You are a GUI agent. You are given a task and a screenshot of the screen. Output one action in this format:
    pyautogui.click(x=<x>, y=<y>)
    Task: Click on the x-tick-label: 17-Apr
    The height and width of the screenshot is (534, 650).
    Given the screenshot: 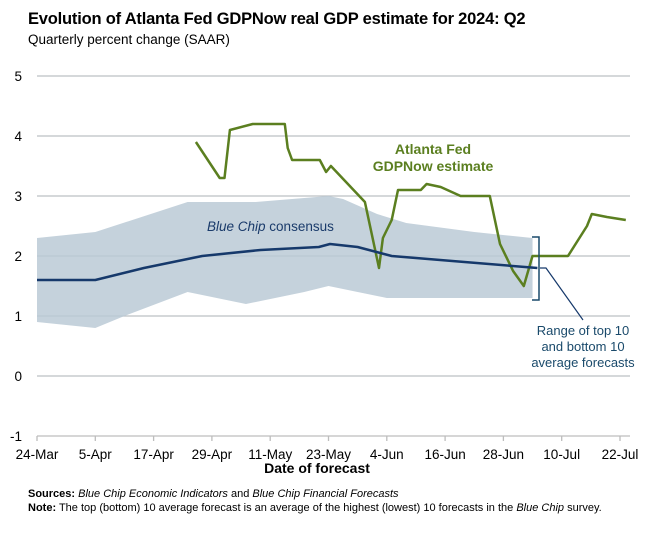 What is the action you would take?
    pyautogui.click(x=153, y=454)
    